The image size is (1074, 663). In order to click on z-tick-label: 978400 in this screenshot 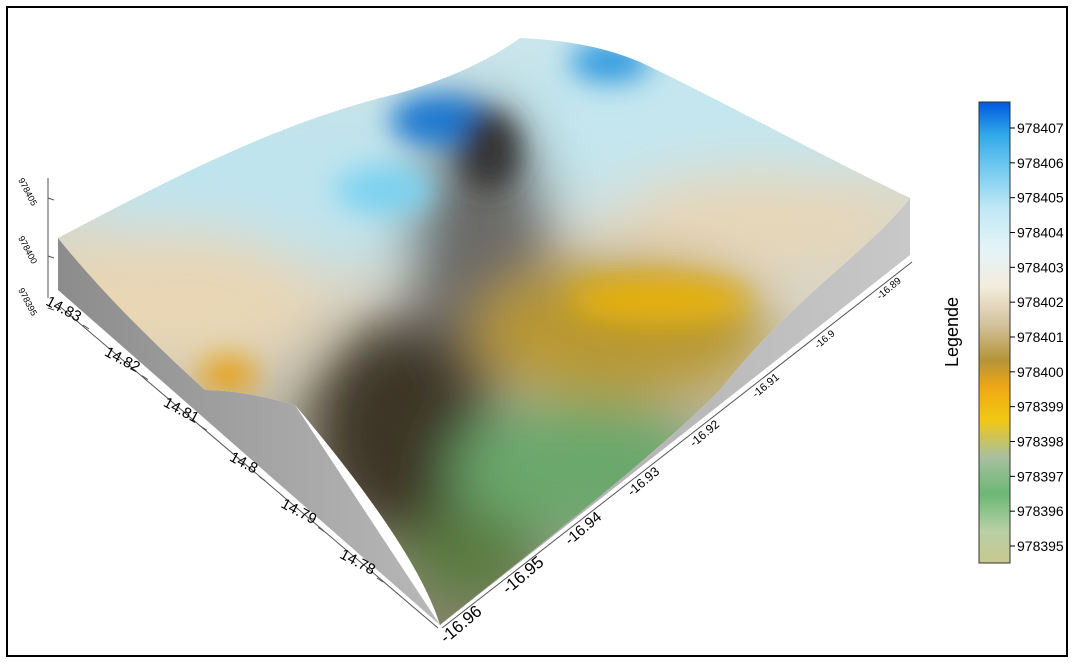, I will do `click(27, 249)`.